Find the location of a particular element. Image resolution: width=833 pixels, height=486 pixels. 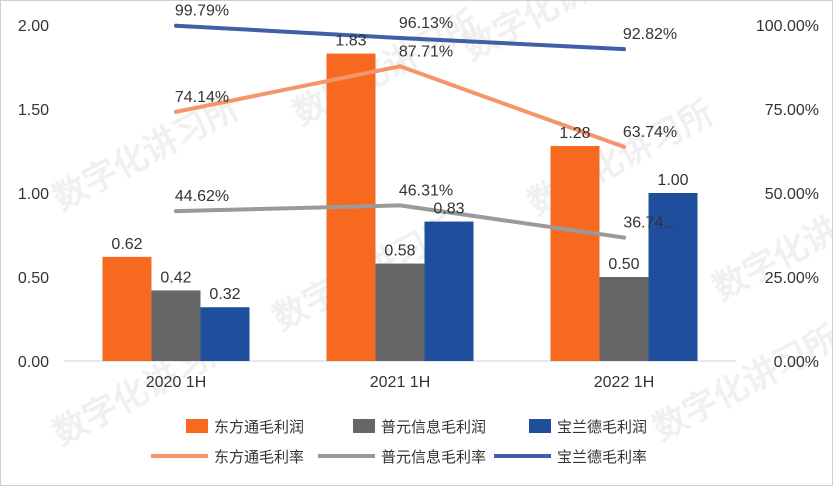

line-data-label: 44.62% is located at coordinates (202, 196).